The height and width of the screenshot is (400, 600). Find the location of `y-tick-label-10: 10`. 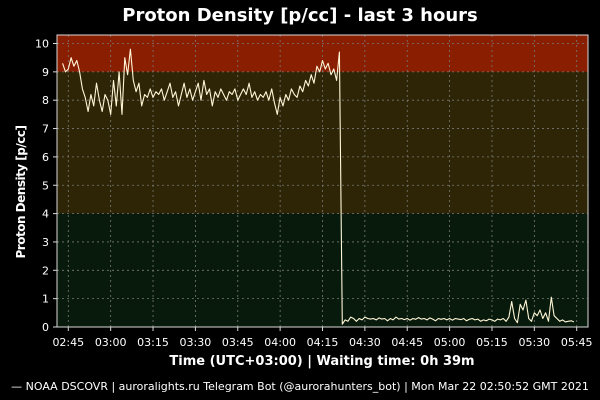

y-tick-label-10: 10 is located at coordinates (42, 44).